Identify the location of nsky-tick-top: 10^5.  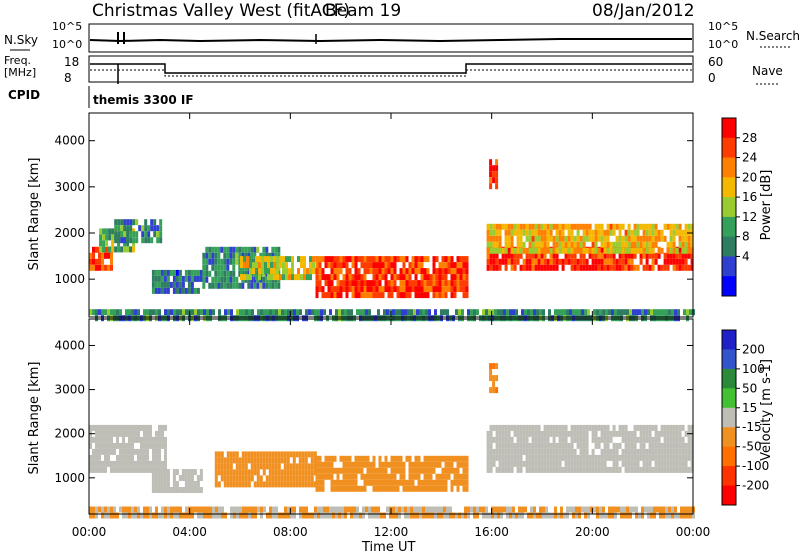
(67, 26).